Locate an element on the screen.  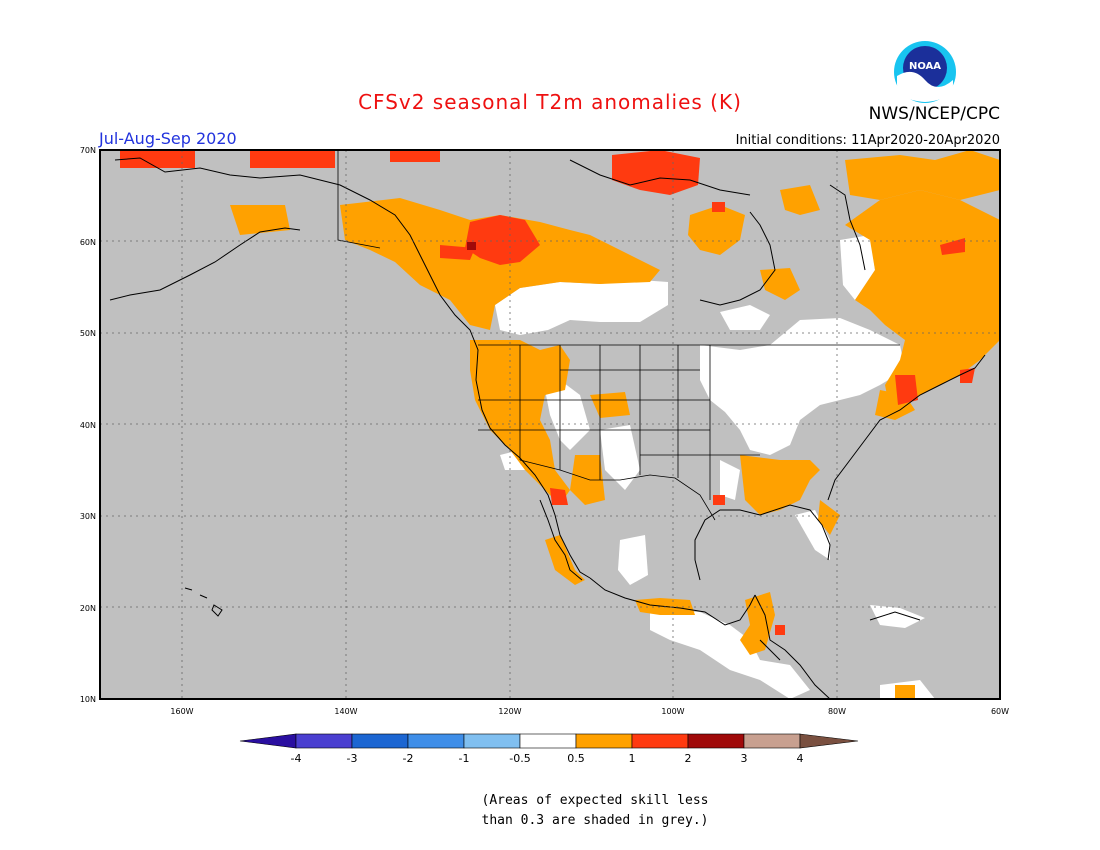
lat-tick: 60N is located at coordinates (88, 242).